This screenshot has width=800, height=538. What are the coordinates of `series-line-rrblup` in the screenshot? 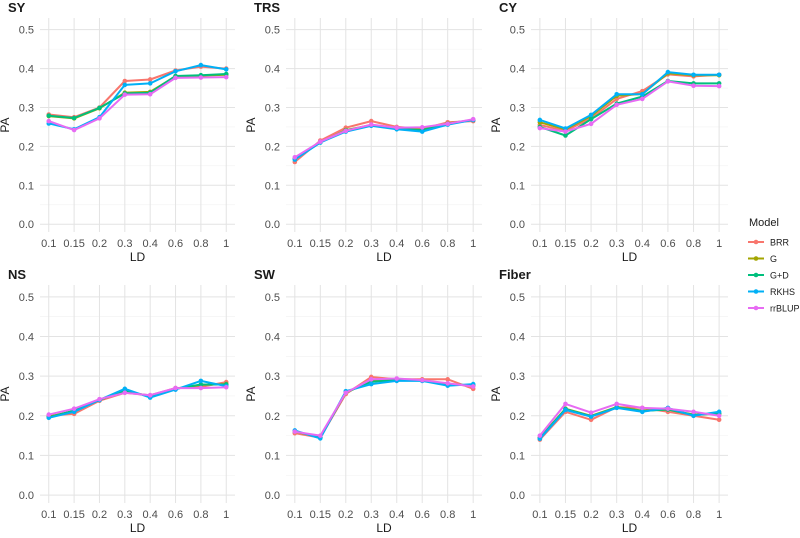 It's located at (137, 401).